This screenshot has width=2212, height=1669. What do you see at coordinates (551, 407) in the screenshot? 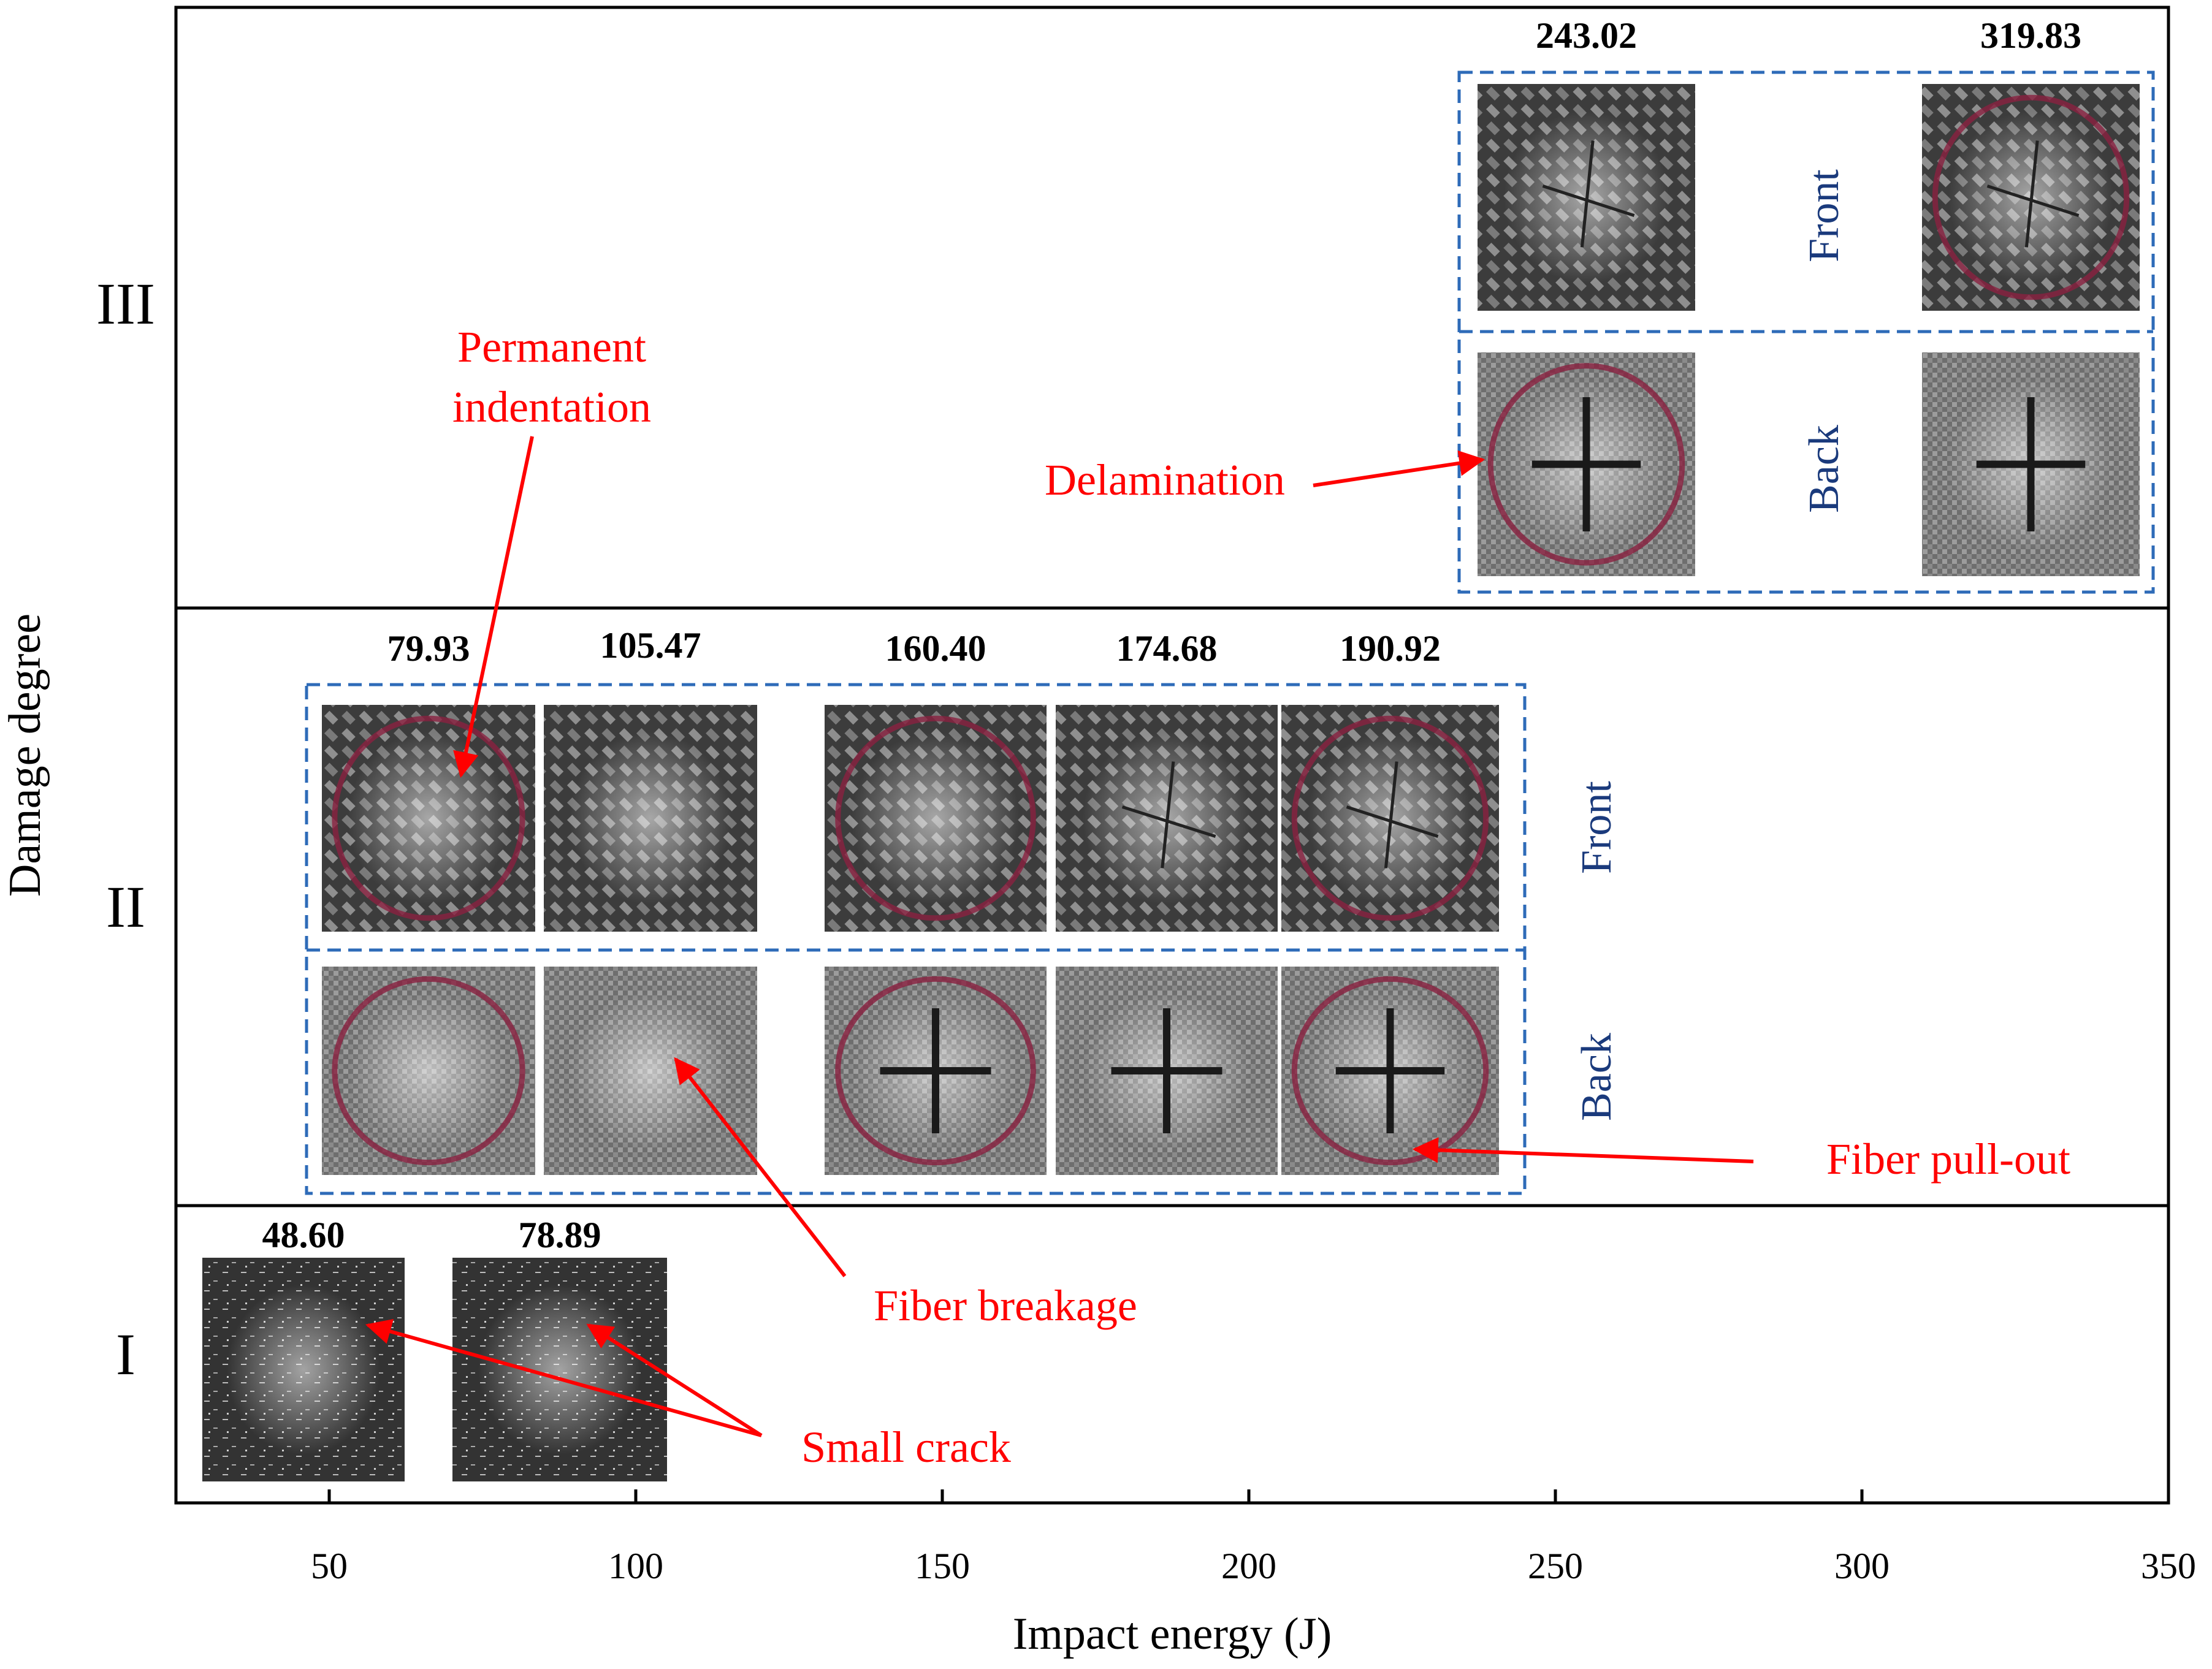
I see `svg-text: indentation` at bounding box center [551, 407].